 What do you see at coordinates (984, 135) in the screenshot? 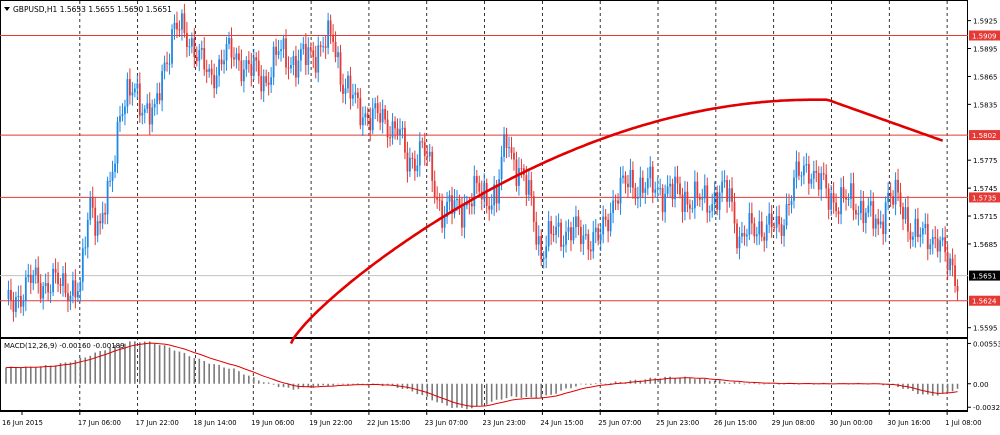
I see `level-tag: 1.5802` at bounding box center [984, 135].